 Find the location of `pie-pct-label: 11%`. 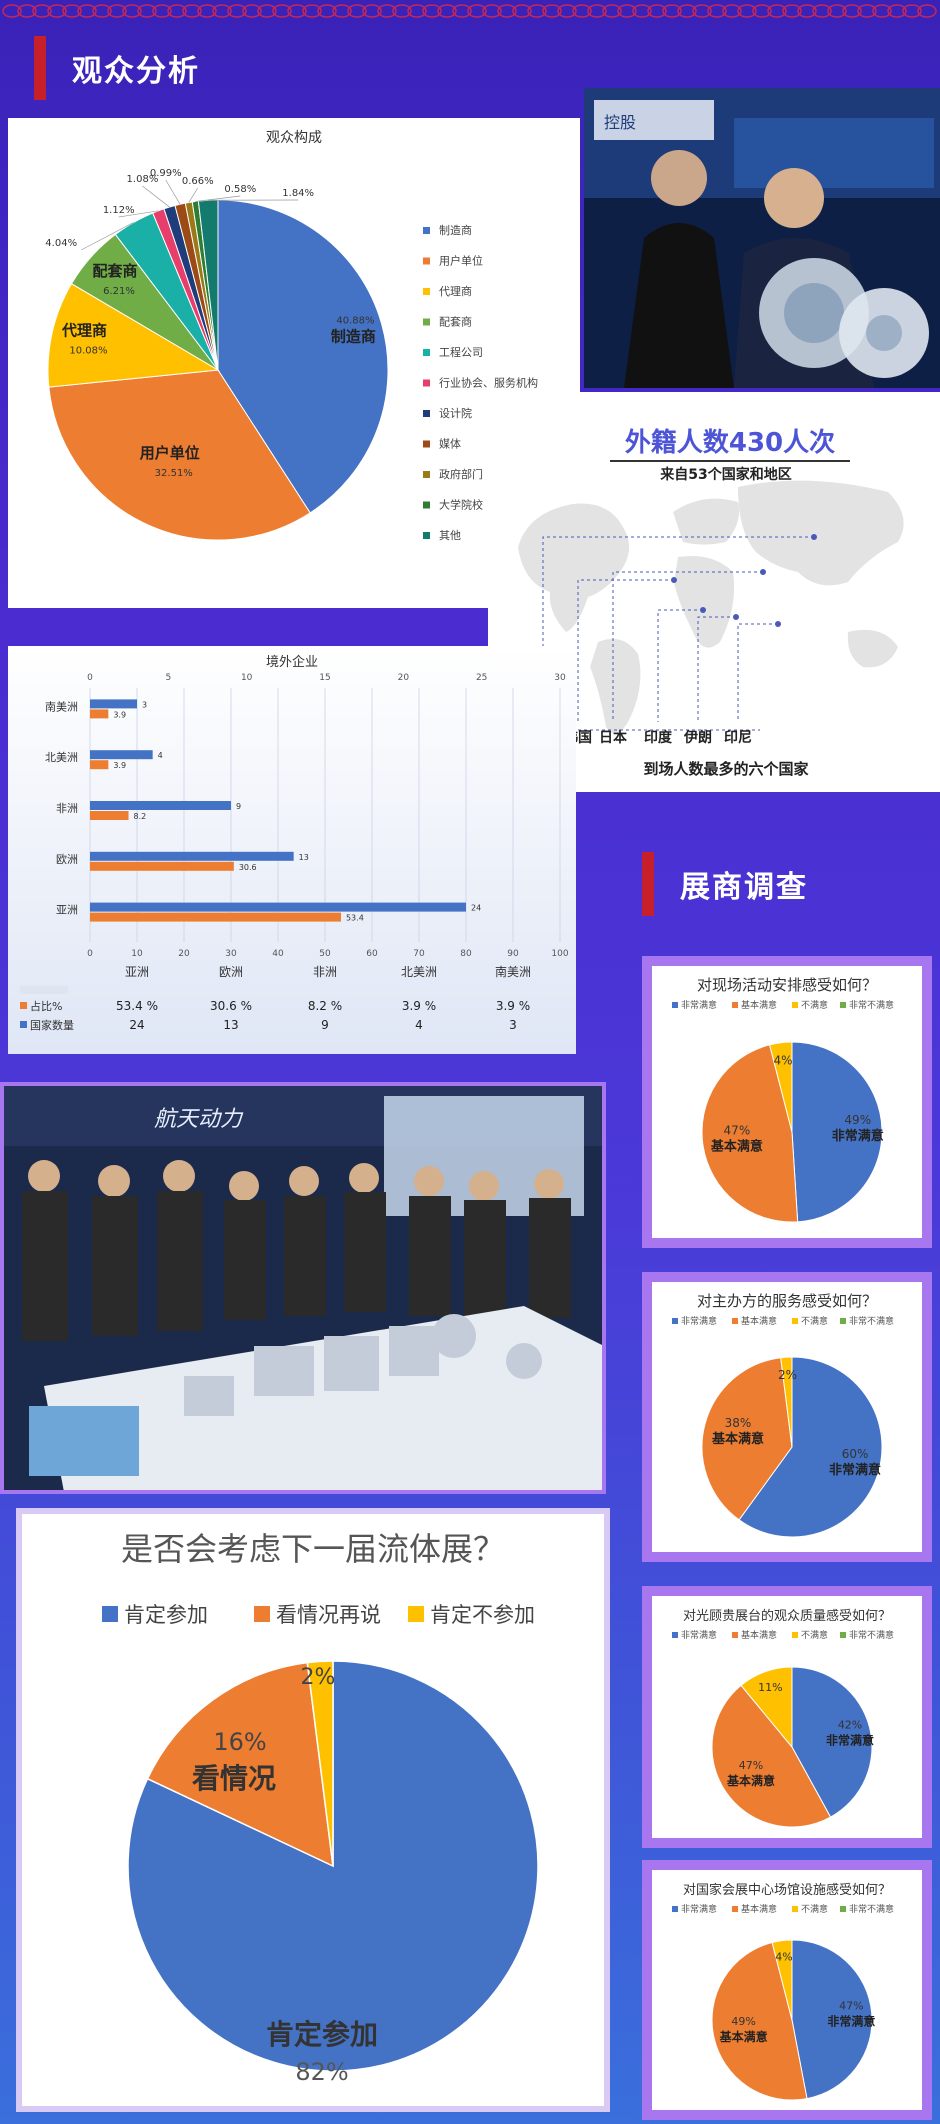

pie-pct-label: 11% is located at coordinates (770, 1687).